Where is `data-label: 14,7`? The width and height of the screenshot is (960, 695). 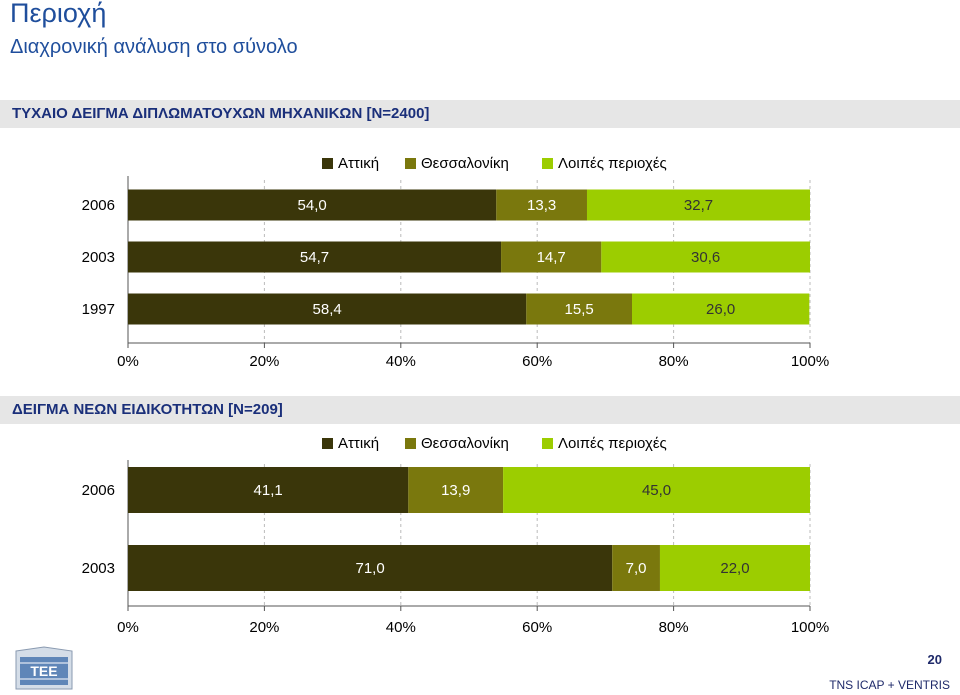 data-label: 14,7 is located at coordinates (551, 257).